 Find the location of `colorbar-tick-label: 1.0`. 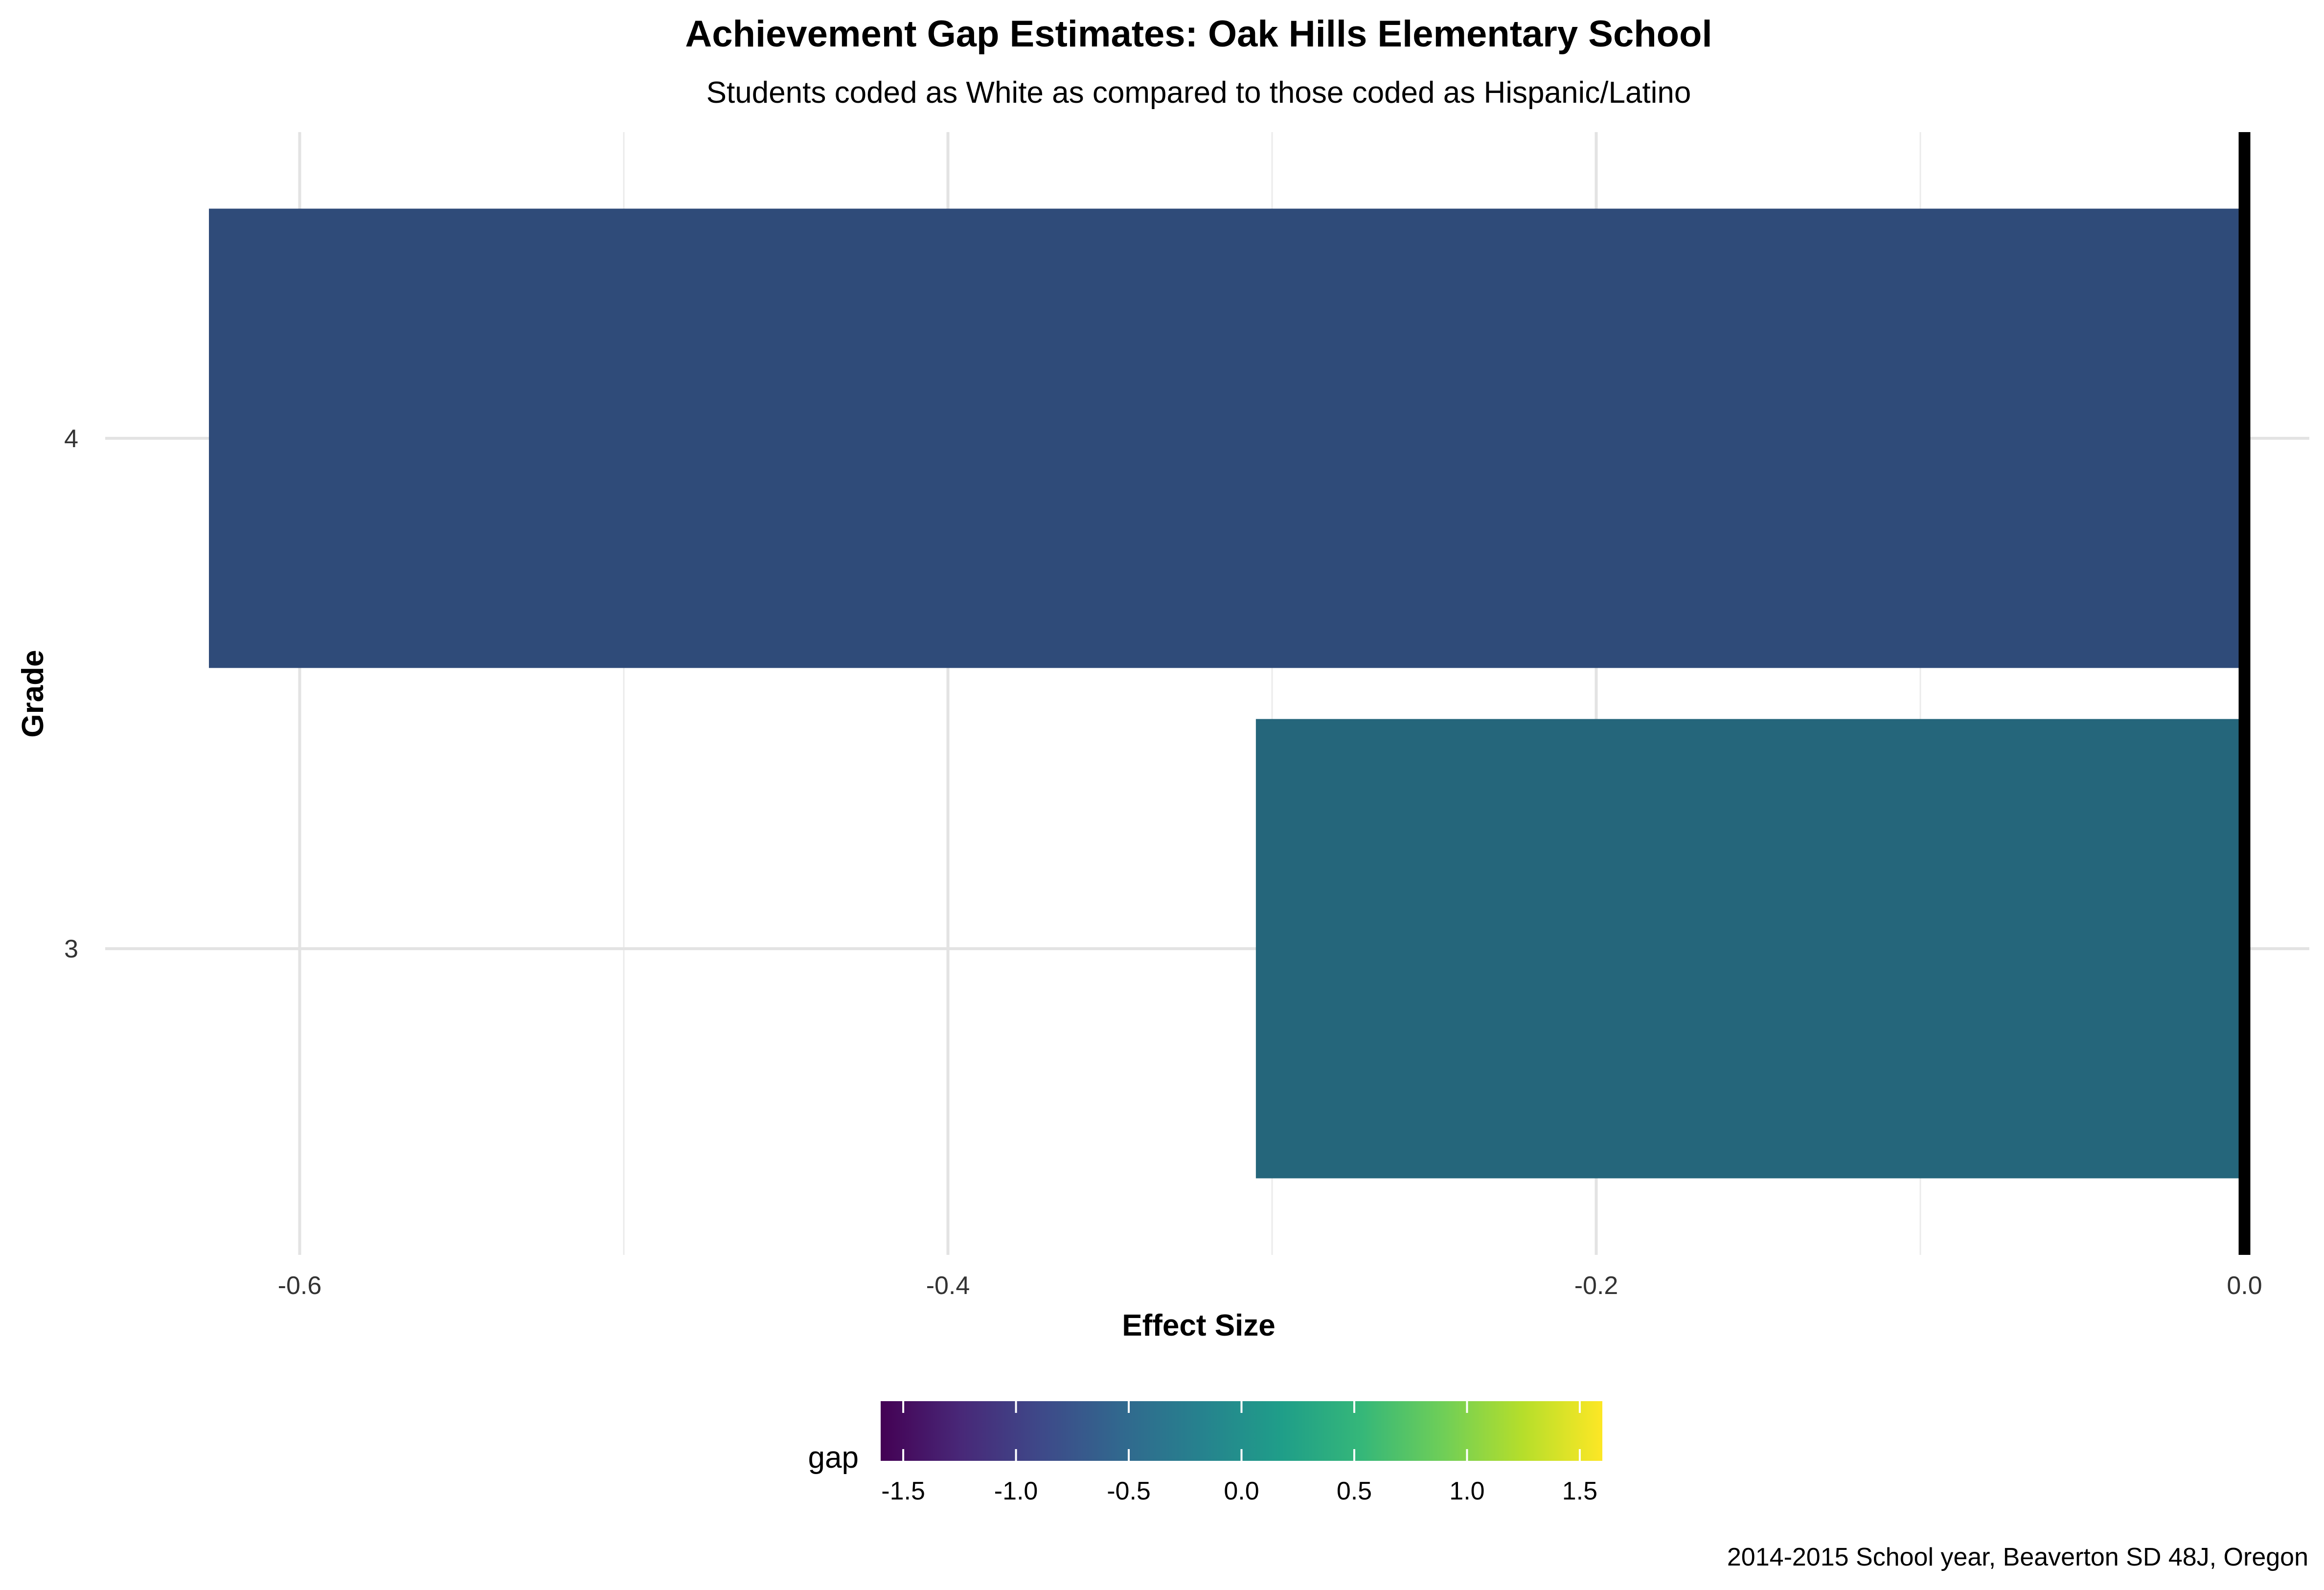

colorbar-tick-label: 1.0 is located at coordinates (1467, 1491).